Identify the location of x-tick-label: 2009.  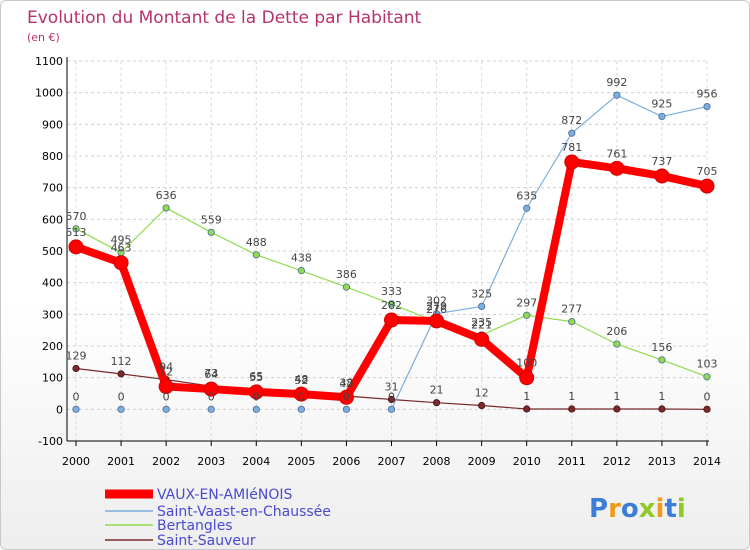
(482, 461).